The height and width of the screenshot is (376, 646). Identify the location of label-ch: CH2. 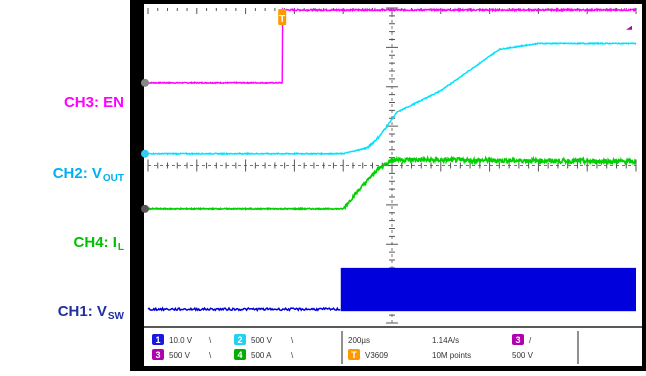
(67, 173).